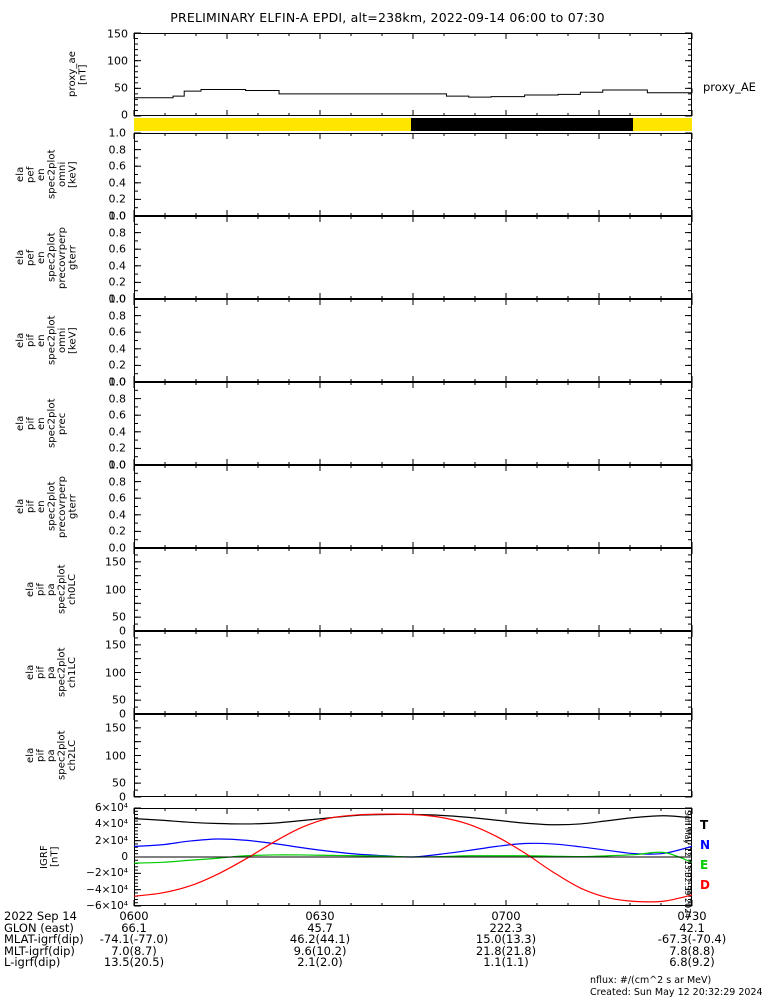 This screenshot has height=1000, width=775. What do you see at coordinates (413, 506) in the screenshot?
I see `panel-ela-pif-en-precovrperp` at bounding box center [413, 506].